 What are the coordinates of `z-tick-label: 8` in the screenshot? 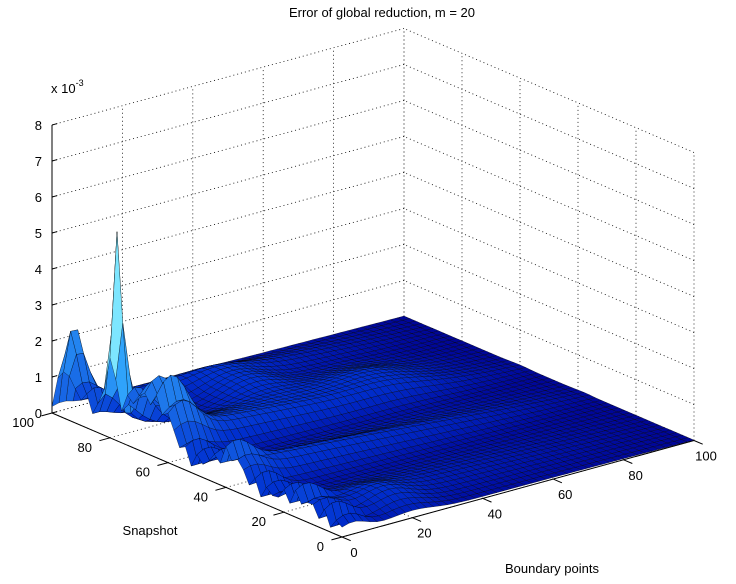 It's located at (38, 125).